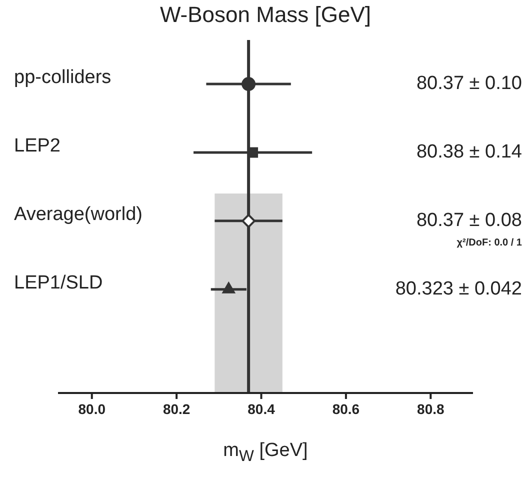  Describe the element at coordinates (469, 152) in the screenshot. I see `annotation: 80.38 ± 0.14` at that location.